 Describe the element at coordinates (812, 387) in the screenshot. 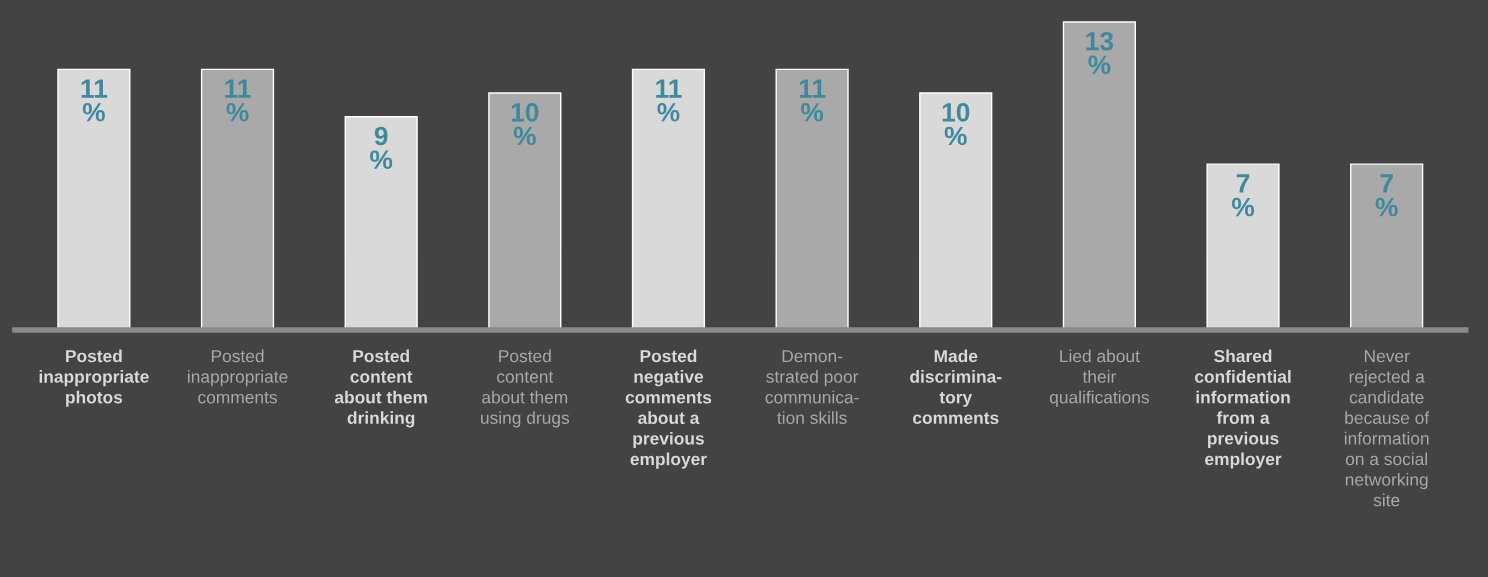

I see `x-tick-label: Demon- strated poor communica- tion skills` at that location.